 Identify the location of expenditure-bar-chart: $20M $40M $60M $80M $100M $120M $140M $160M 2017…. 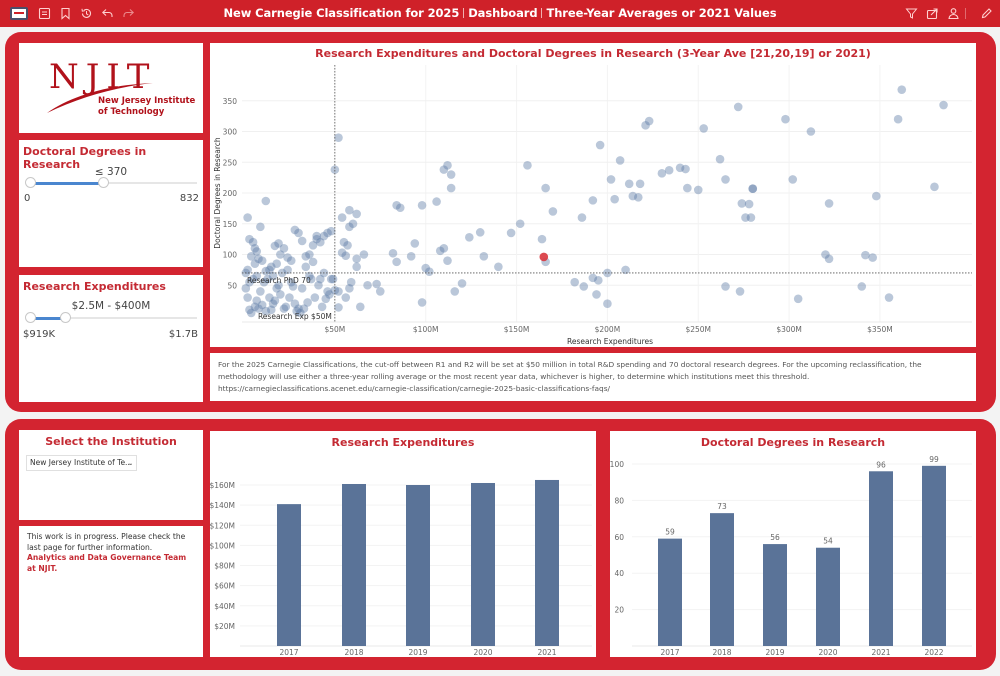
(403, 544).